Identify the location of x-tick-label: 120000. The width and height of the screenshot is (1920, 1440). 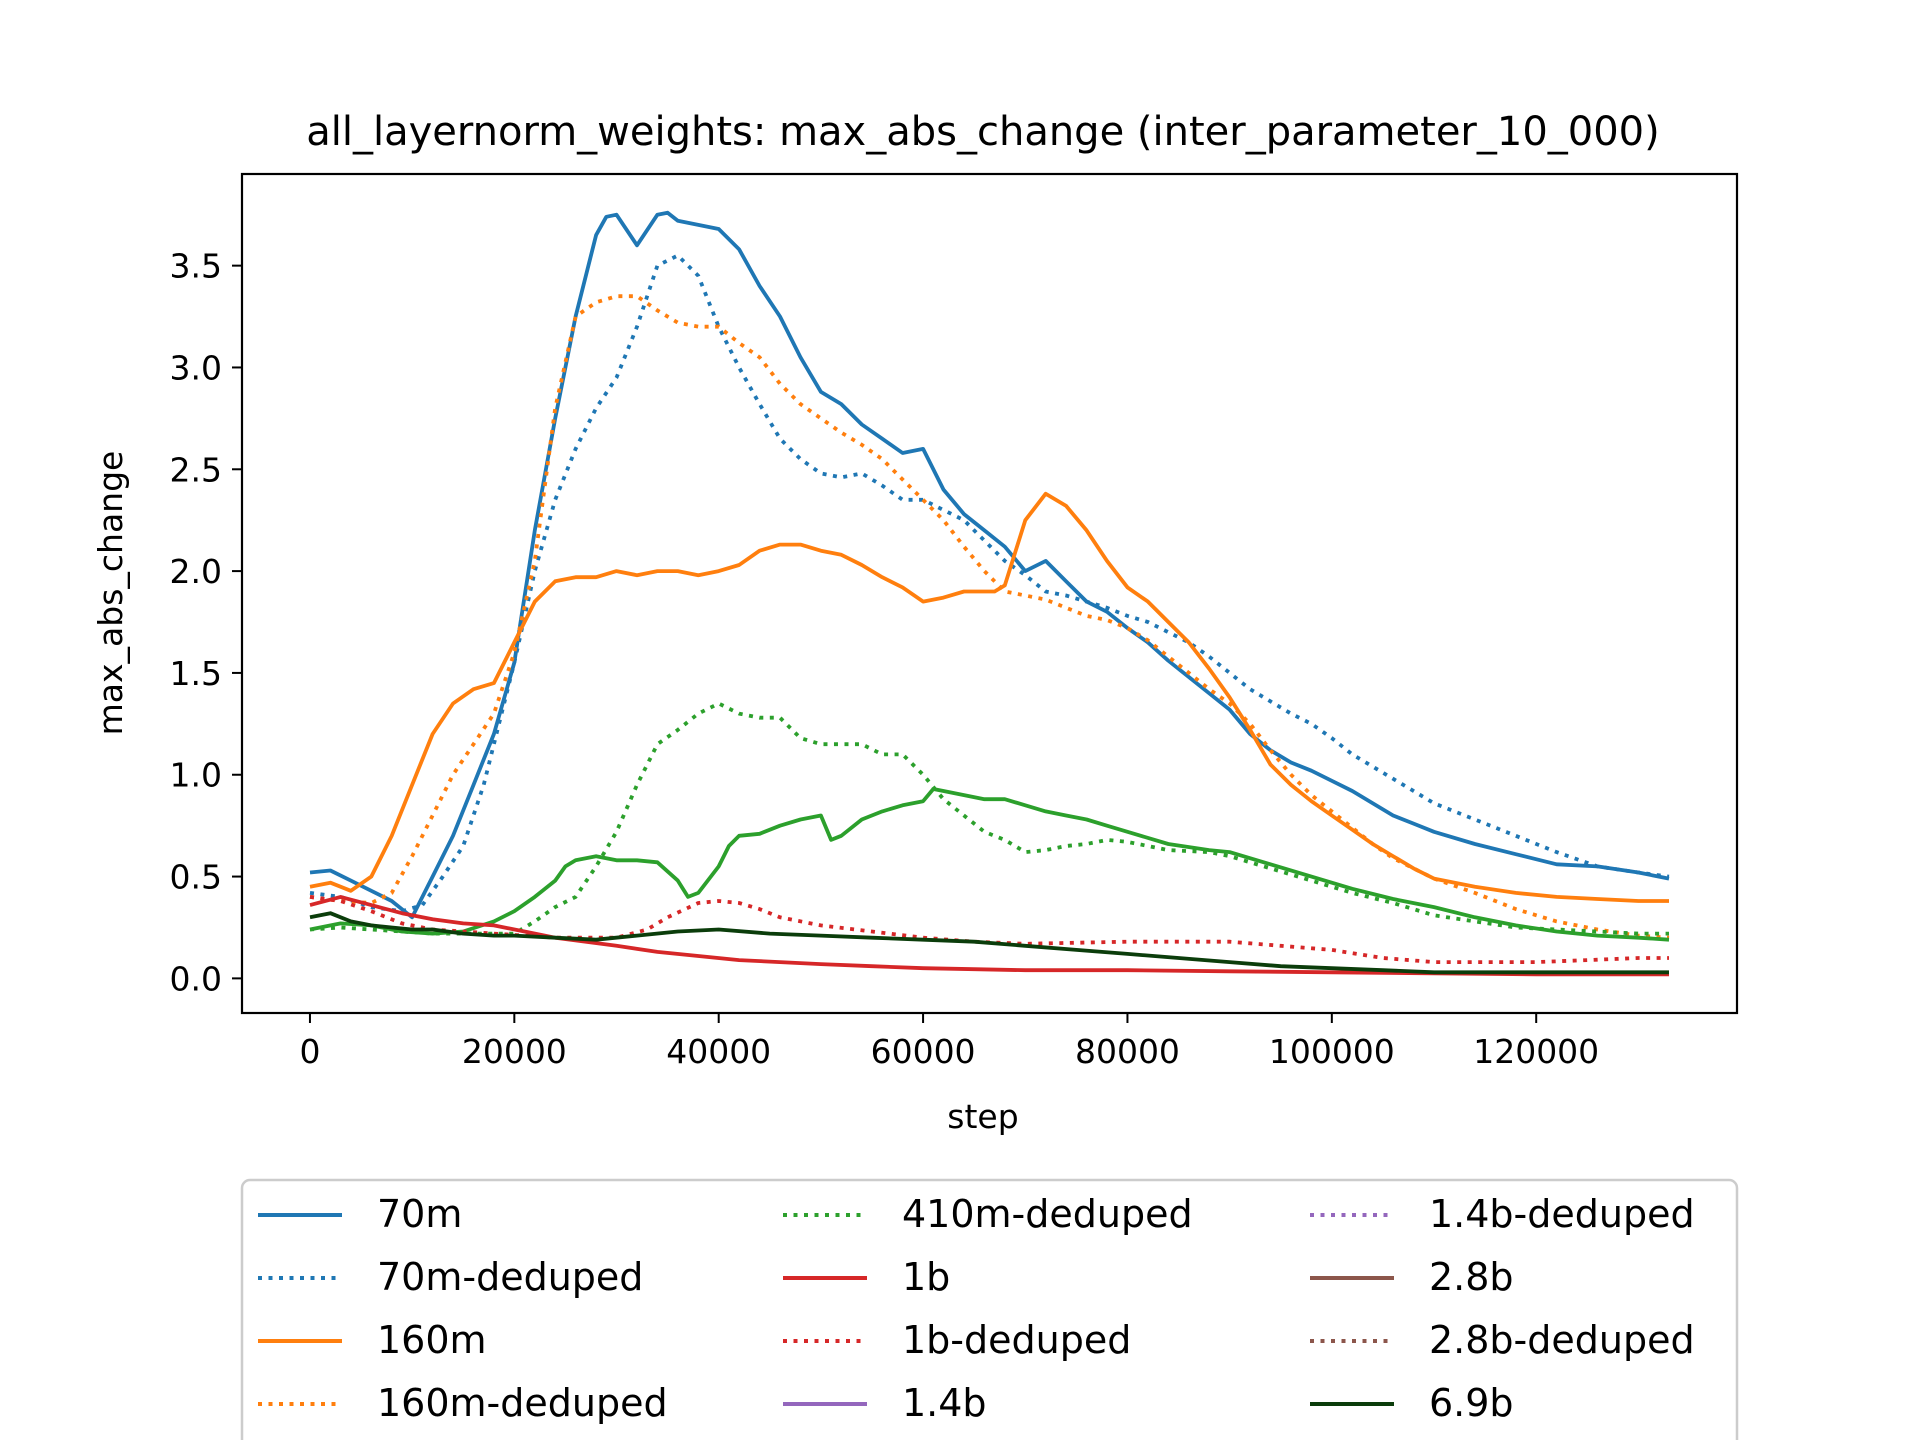
(1536, 1051).